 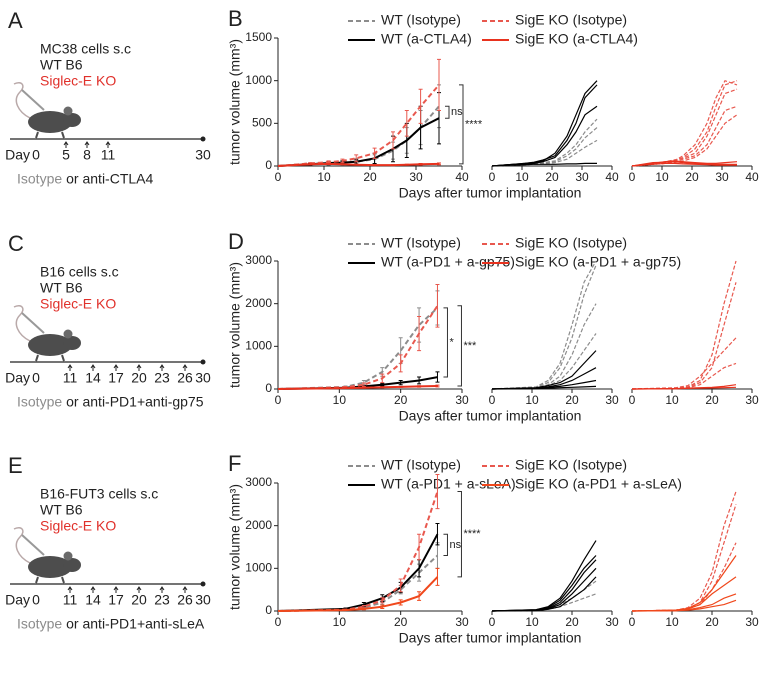 I want to click on y-tick-label: 2000, so click(x=258, y=525).